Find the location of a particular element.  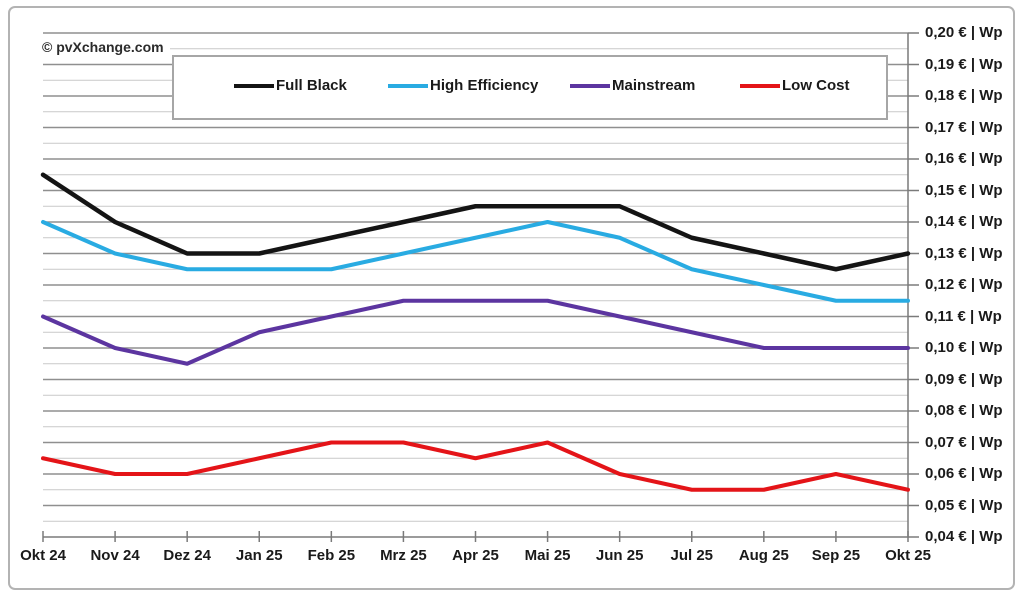

series-line-low-cost is located at coordinates (475, 466).